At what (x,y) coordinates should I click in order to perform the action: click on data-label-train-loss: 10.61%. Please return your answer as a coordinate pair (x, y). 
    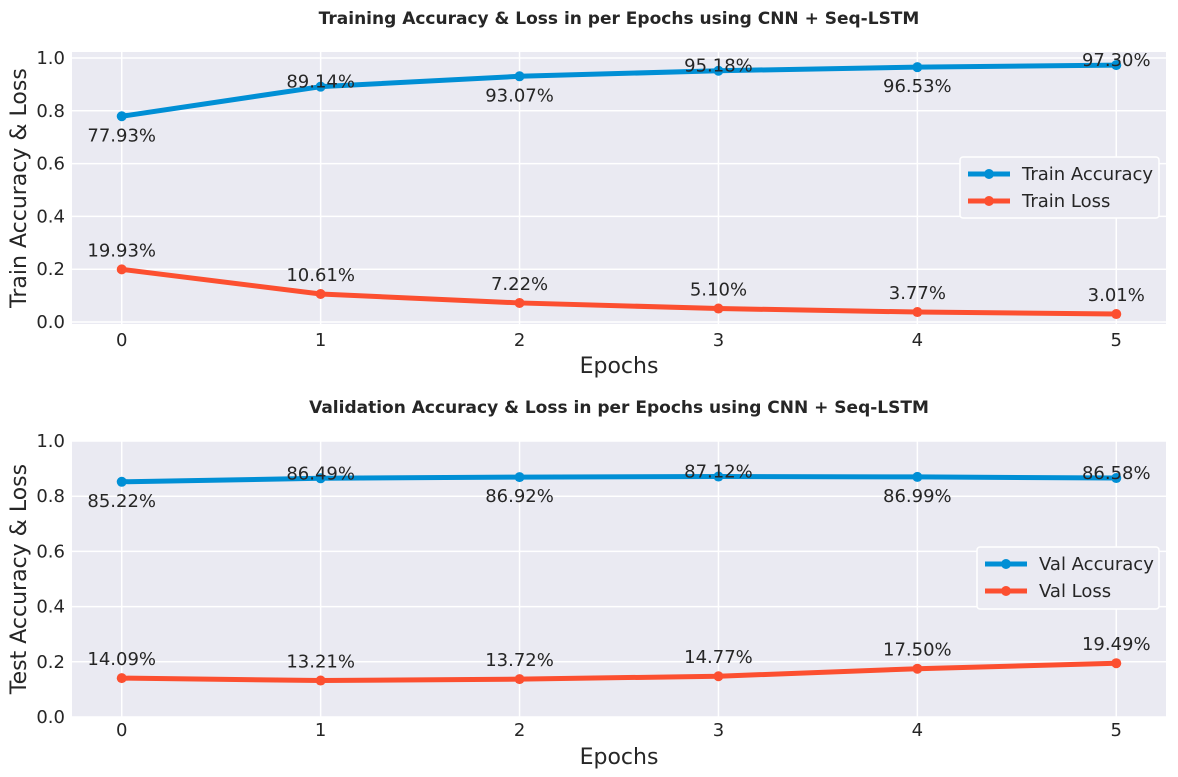
    Looking at the image, I should click on (320, 275).